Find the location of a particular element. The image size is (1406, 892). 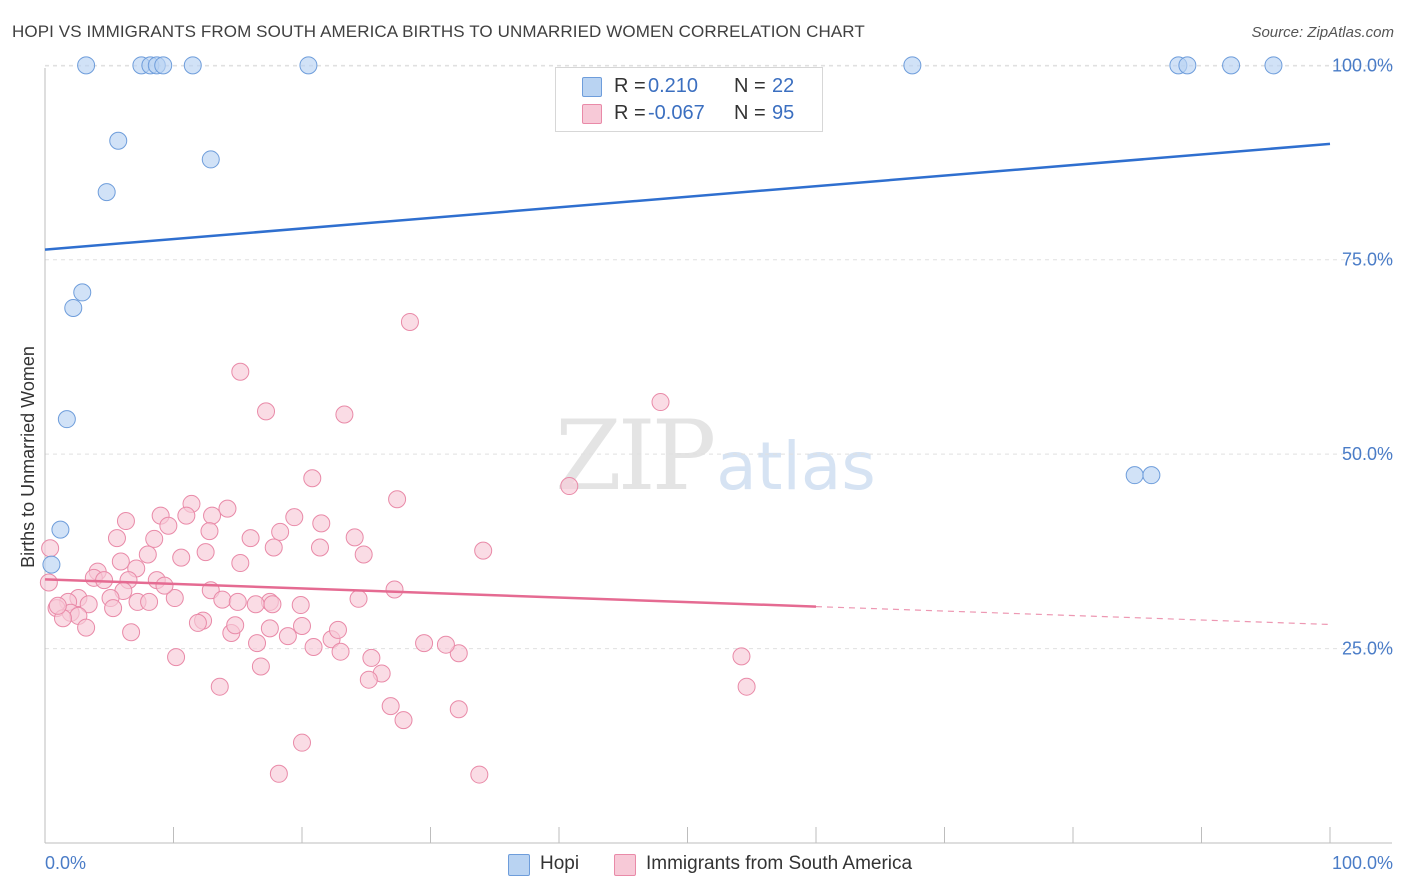

y-axis-title: Births to Unmarried Women is located at coordinates (28, 457).